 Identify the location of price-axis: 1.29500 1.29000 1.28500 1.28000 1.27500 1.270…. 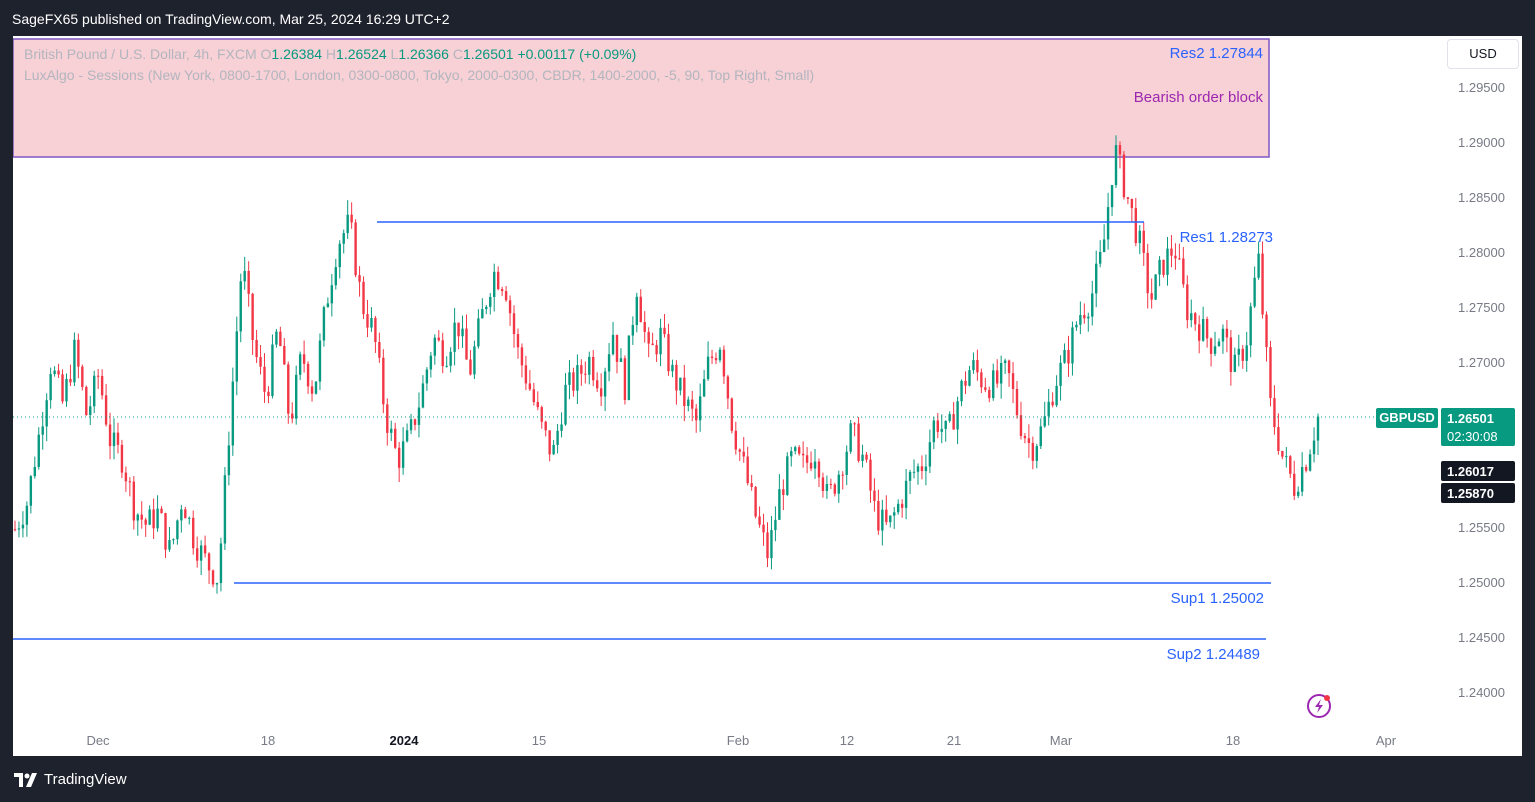
(1481, 390).